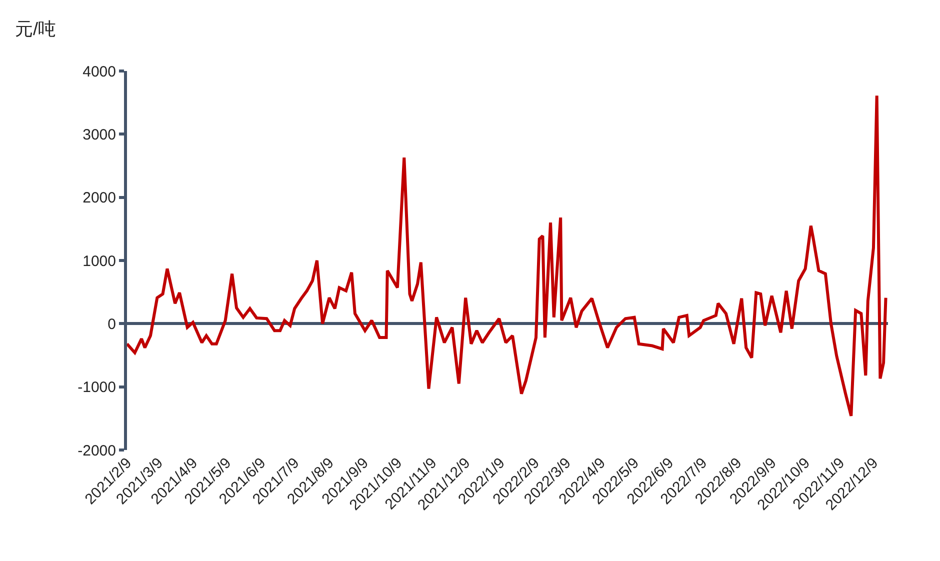 Image resolution: width=940 pixels, height=561 pixels. Describe the element at coordinates (99, 198) in the screenshot. I see `y-tick-label: 2000` at that location.